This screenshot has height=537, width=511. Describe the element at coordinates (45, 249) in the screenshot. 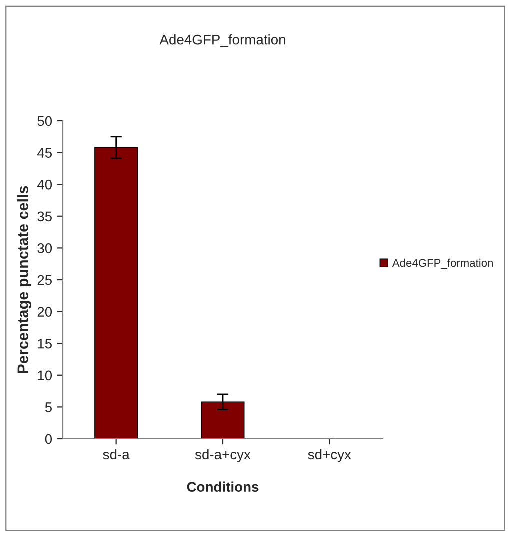

I see `y-tick-label: 30` at that location.